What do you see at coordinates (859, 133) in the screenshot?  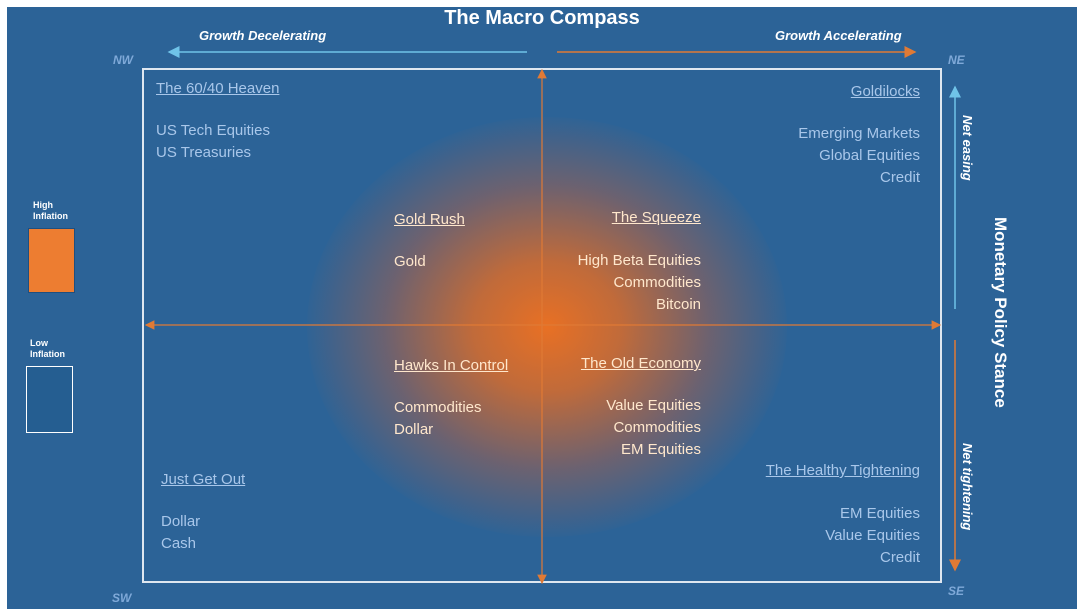 I see `list-item: Emerging Markets` at bounding box center [859, 133].